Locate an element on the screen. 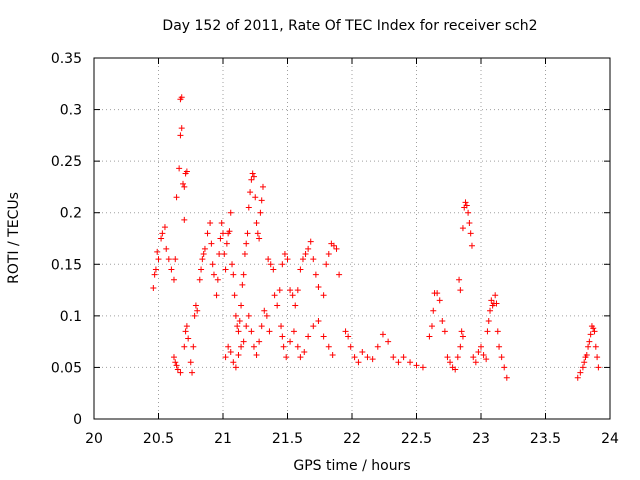  x-tick-label: 22 is located at coordinates (352, 439).